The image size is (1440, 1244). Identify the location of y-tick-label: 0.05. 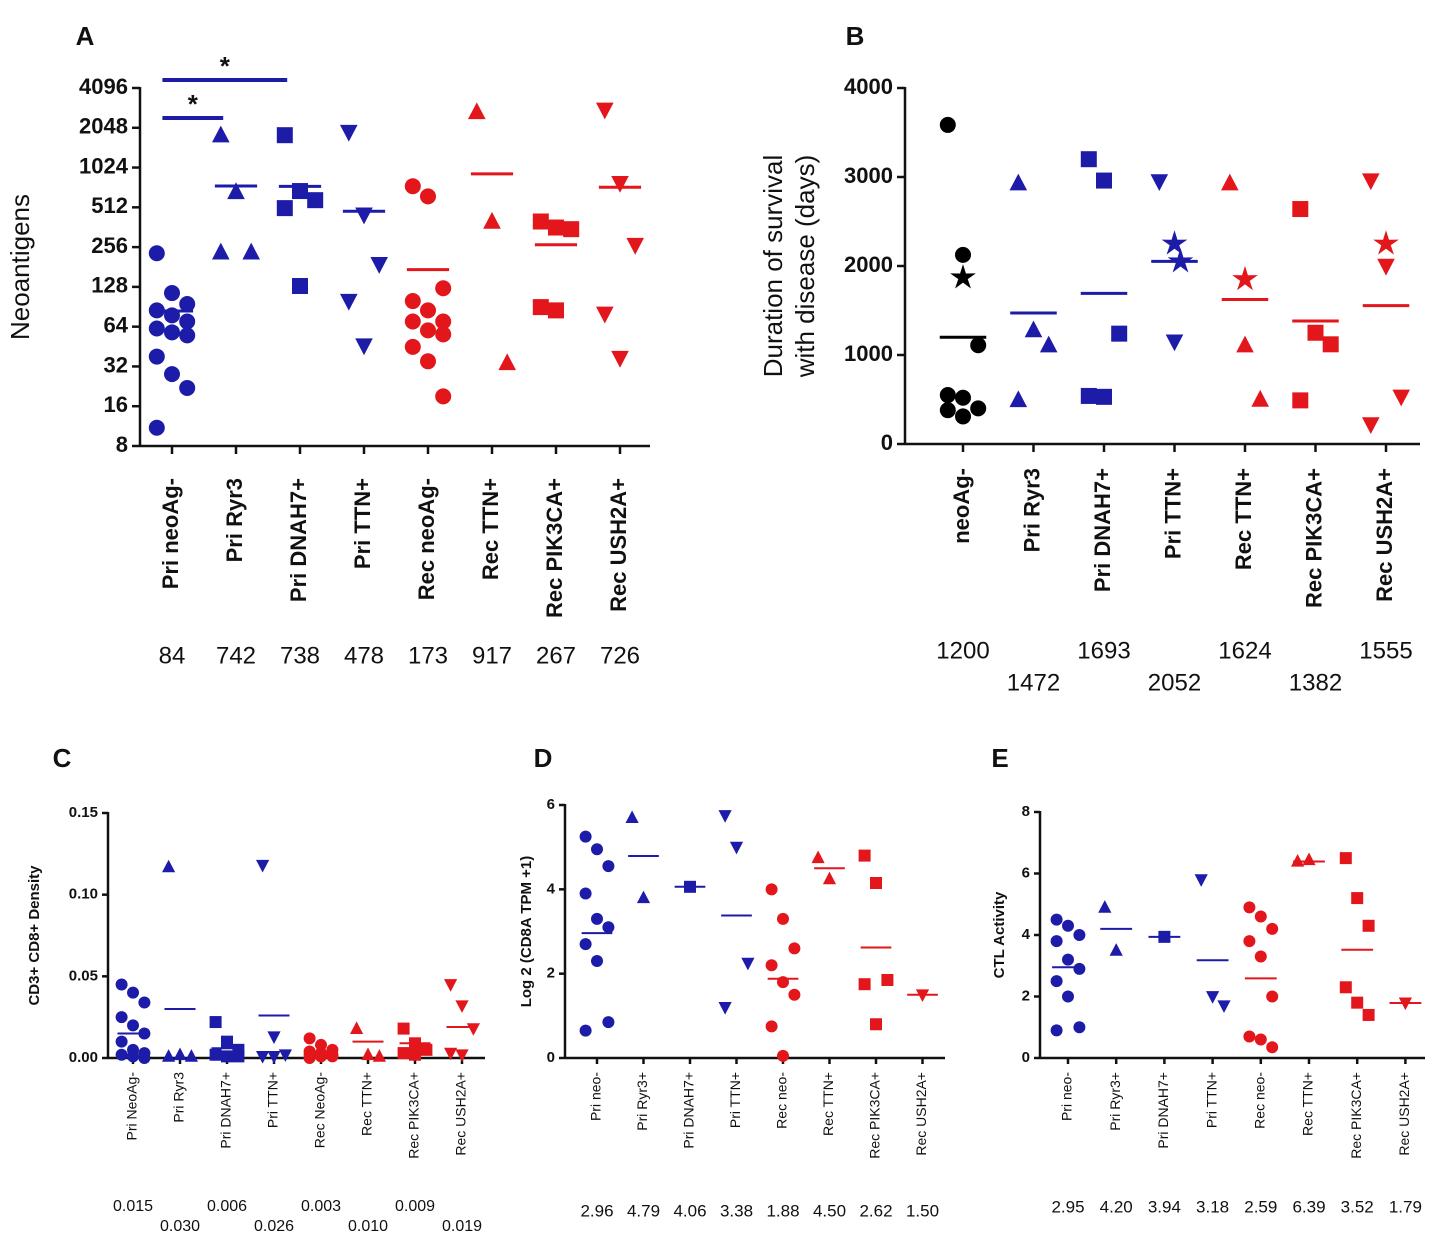
(83, 975).